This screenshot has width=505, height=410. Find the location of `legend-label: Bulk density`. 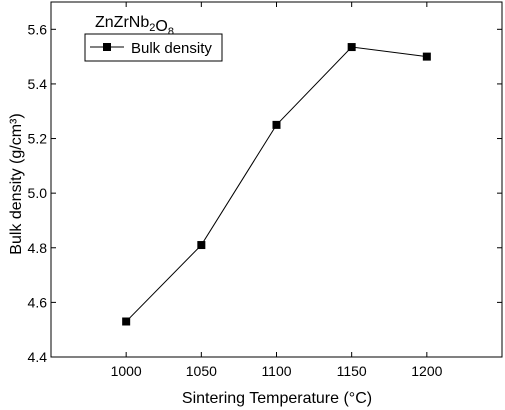

legend-label: Bulk density is located at coordinates (171, 48).